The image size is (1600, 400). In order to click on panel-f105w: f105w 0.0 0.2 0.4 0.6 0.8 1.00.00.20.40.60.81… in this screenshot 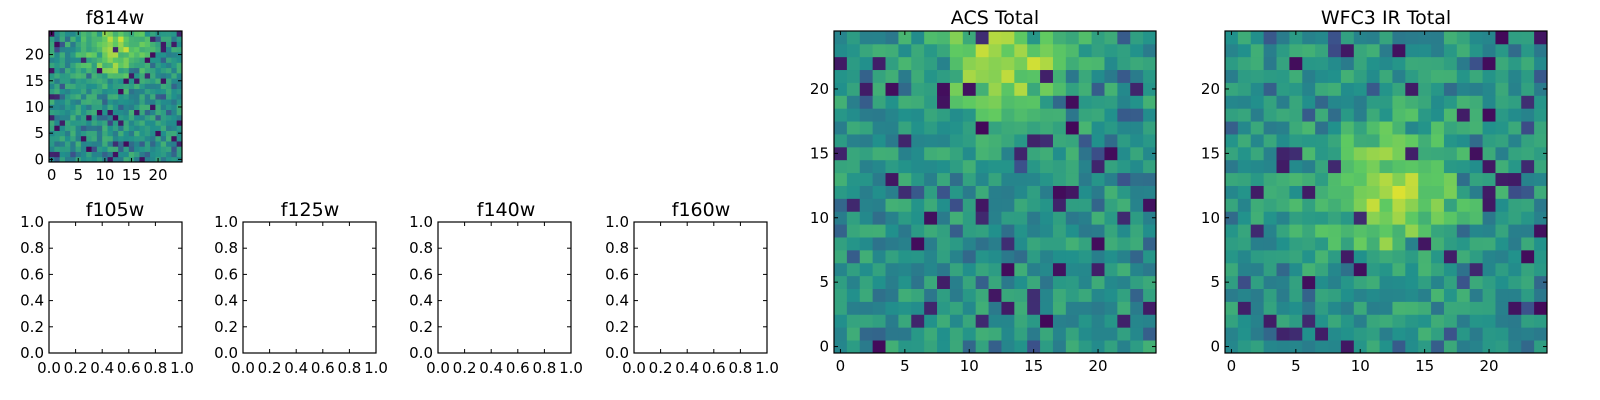, I will do `click(107, 288)`.